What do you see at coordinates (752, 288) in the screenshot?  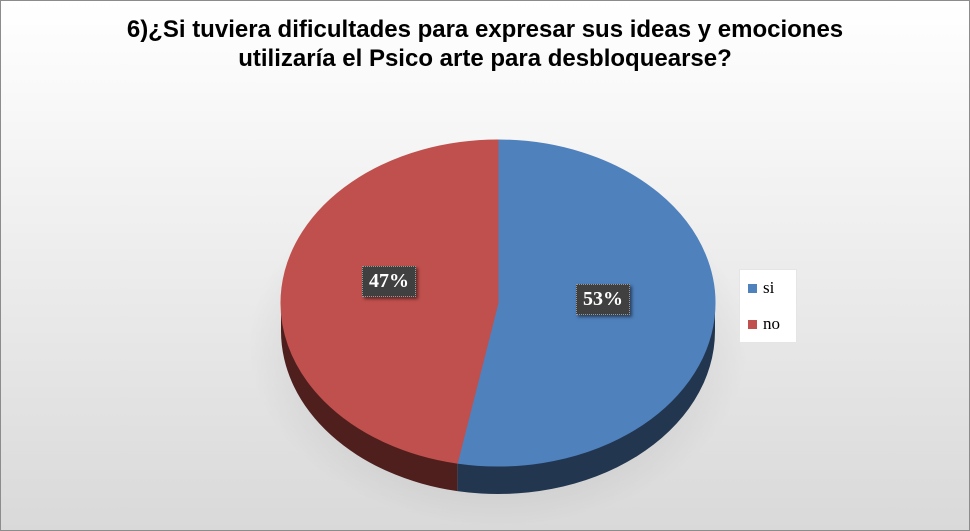 I see `legend-swatch-si` at bounding box center [752, 288].